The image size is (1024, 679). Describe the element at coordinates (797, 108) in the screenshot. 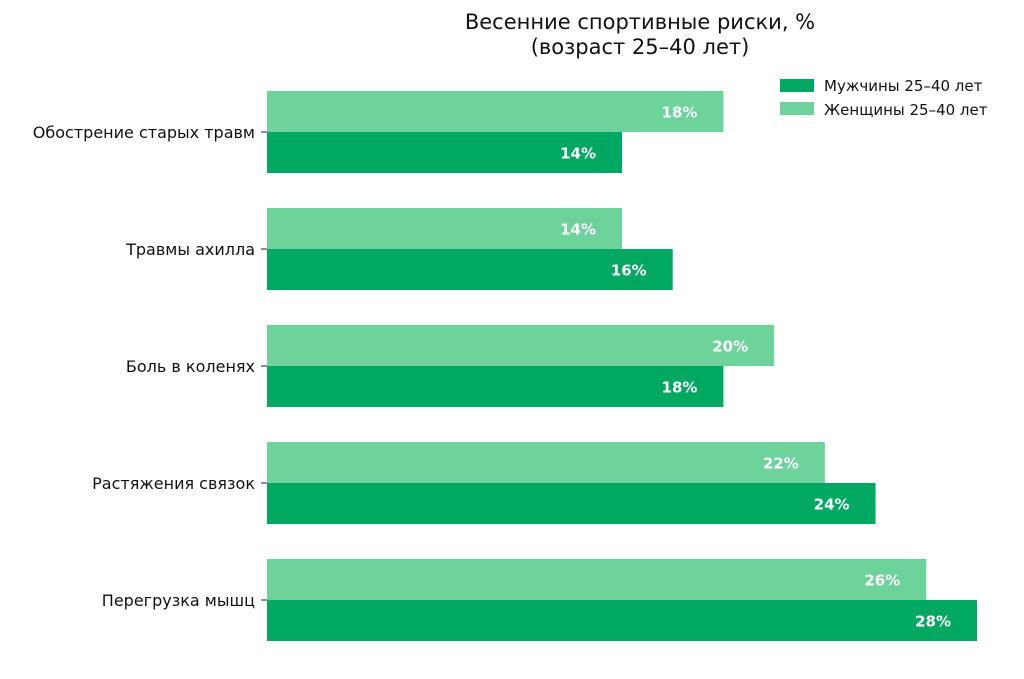

I see `legend-swatch-women` at that location.